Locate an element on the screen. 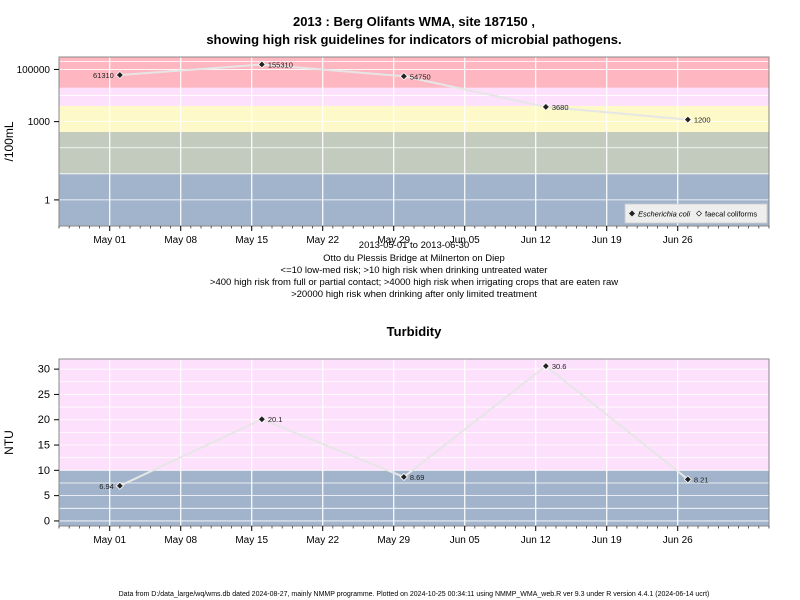 The height and width of the screenshot is (600, 800). chart2-ytick-label: 10 is located at coordinates (44, 471).